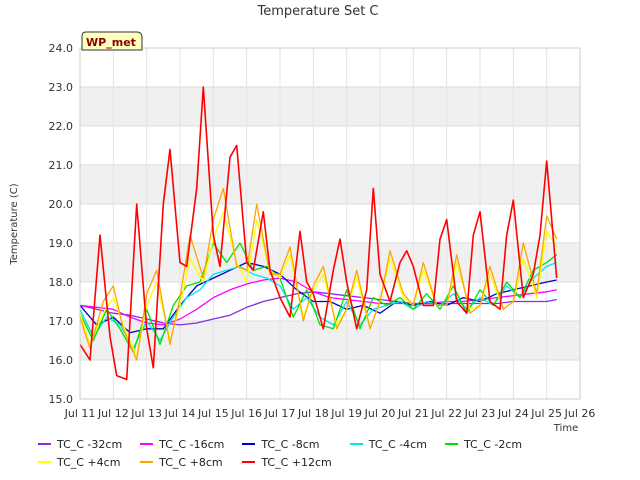 The height and width of the screenshot is (480, 640). I want to click on x-tick-label: Jul 19, so click(346, 413).